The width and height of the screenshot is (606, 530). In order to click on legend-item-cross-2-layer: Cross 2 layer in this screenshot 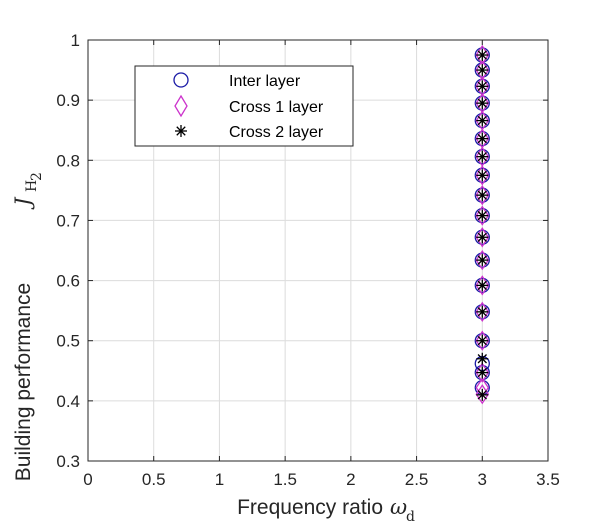, I will do `click(249, 132)`.